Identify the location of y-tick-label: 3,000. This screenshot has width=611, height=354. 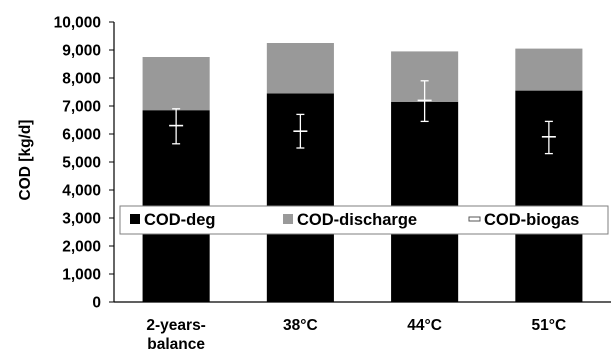
(81, 219).